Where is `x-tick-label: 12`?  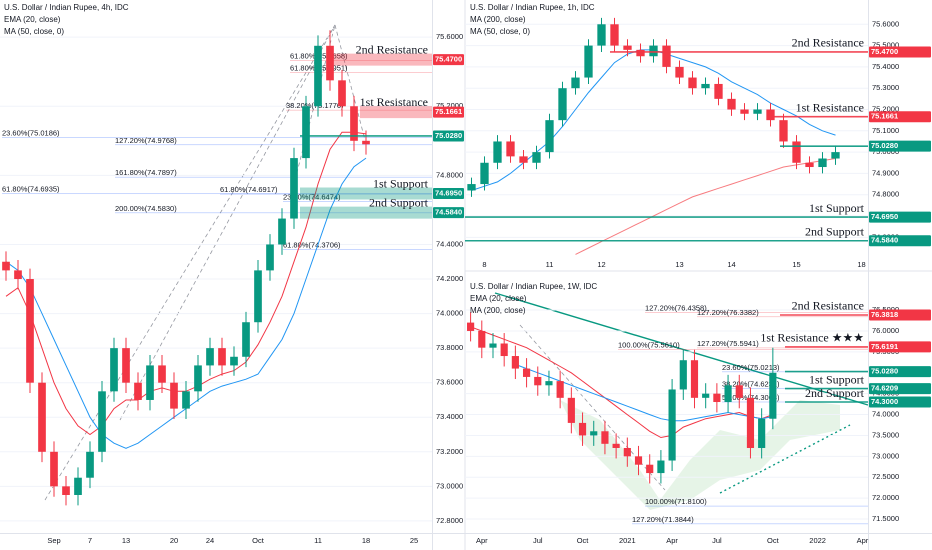
x-tick-label: 12 is located at coordinates (601, 264).